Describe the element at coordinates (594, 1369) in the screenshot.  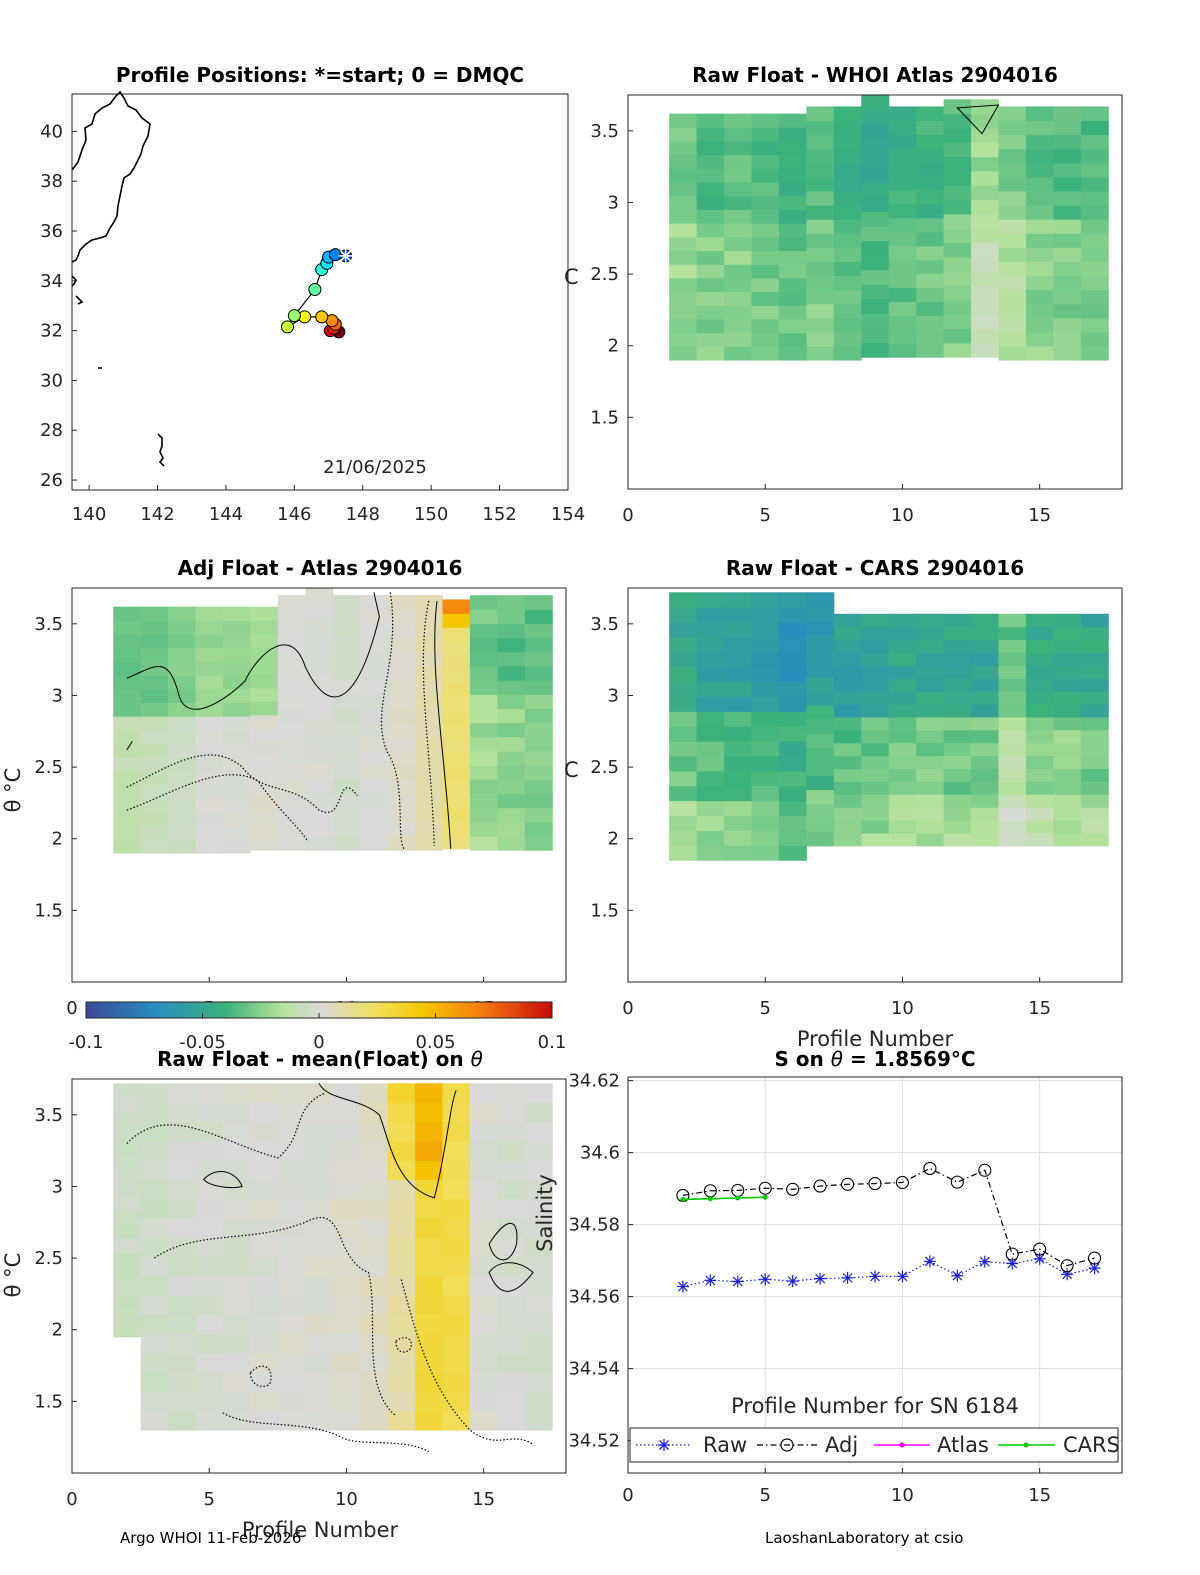
I see `salinity-y-tick-label: 34.54` at that location.